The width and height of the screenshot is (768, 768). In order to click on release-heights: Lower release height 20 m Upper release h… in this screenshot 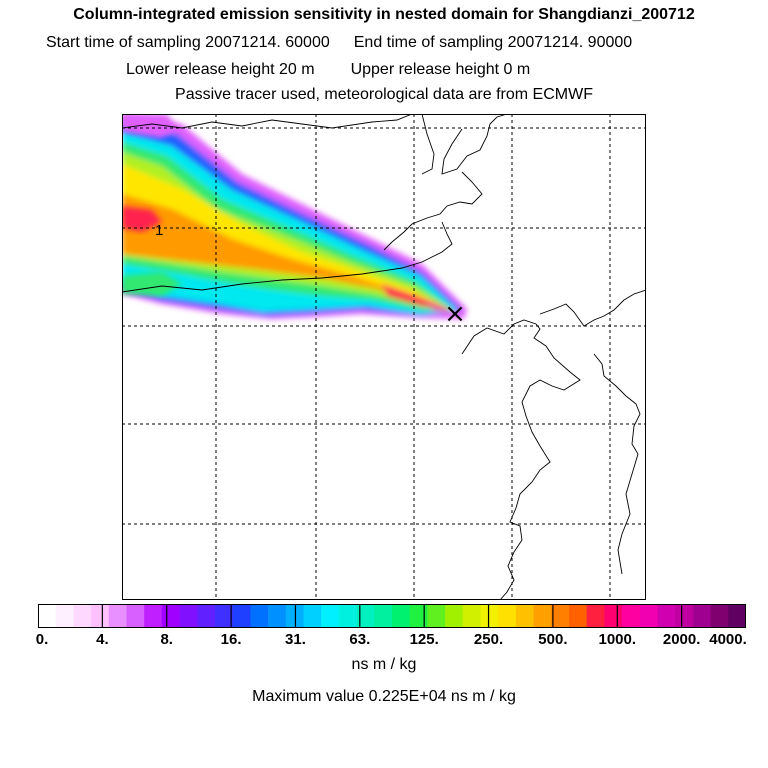, I will do `click(328, 70)`.